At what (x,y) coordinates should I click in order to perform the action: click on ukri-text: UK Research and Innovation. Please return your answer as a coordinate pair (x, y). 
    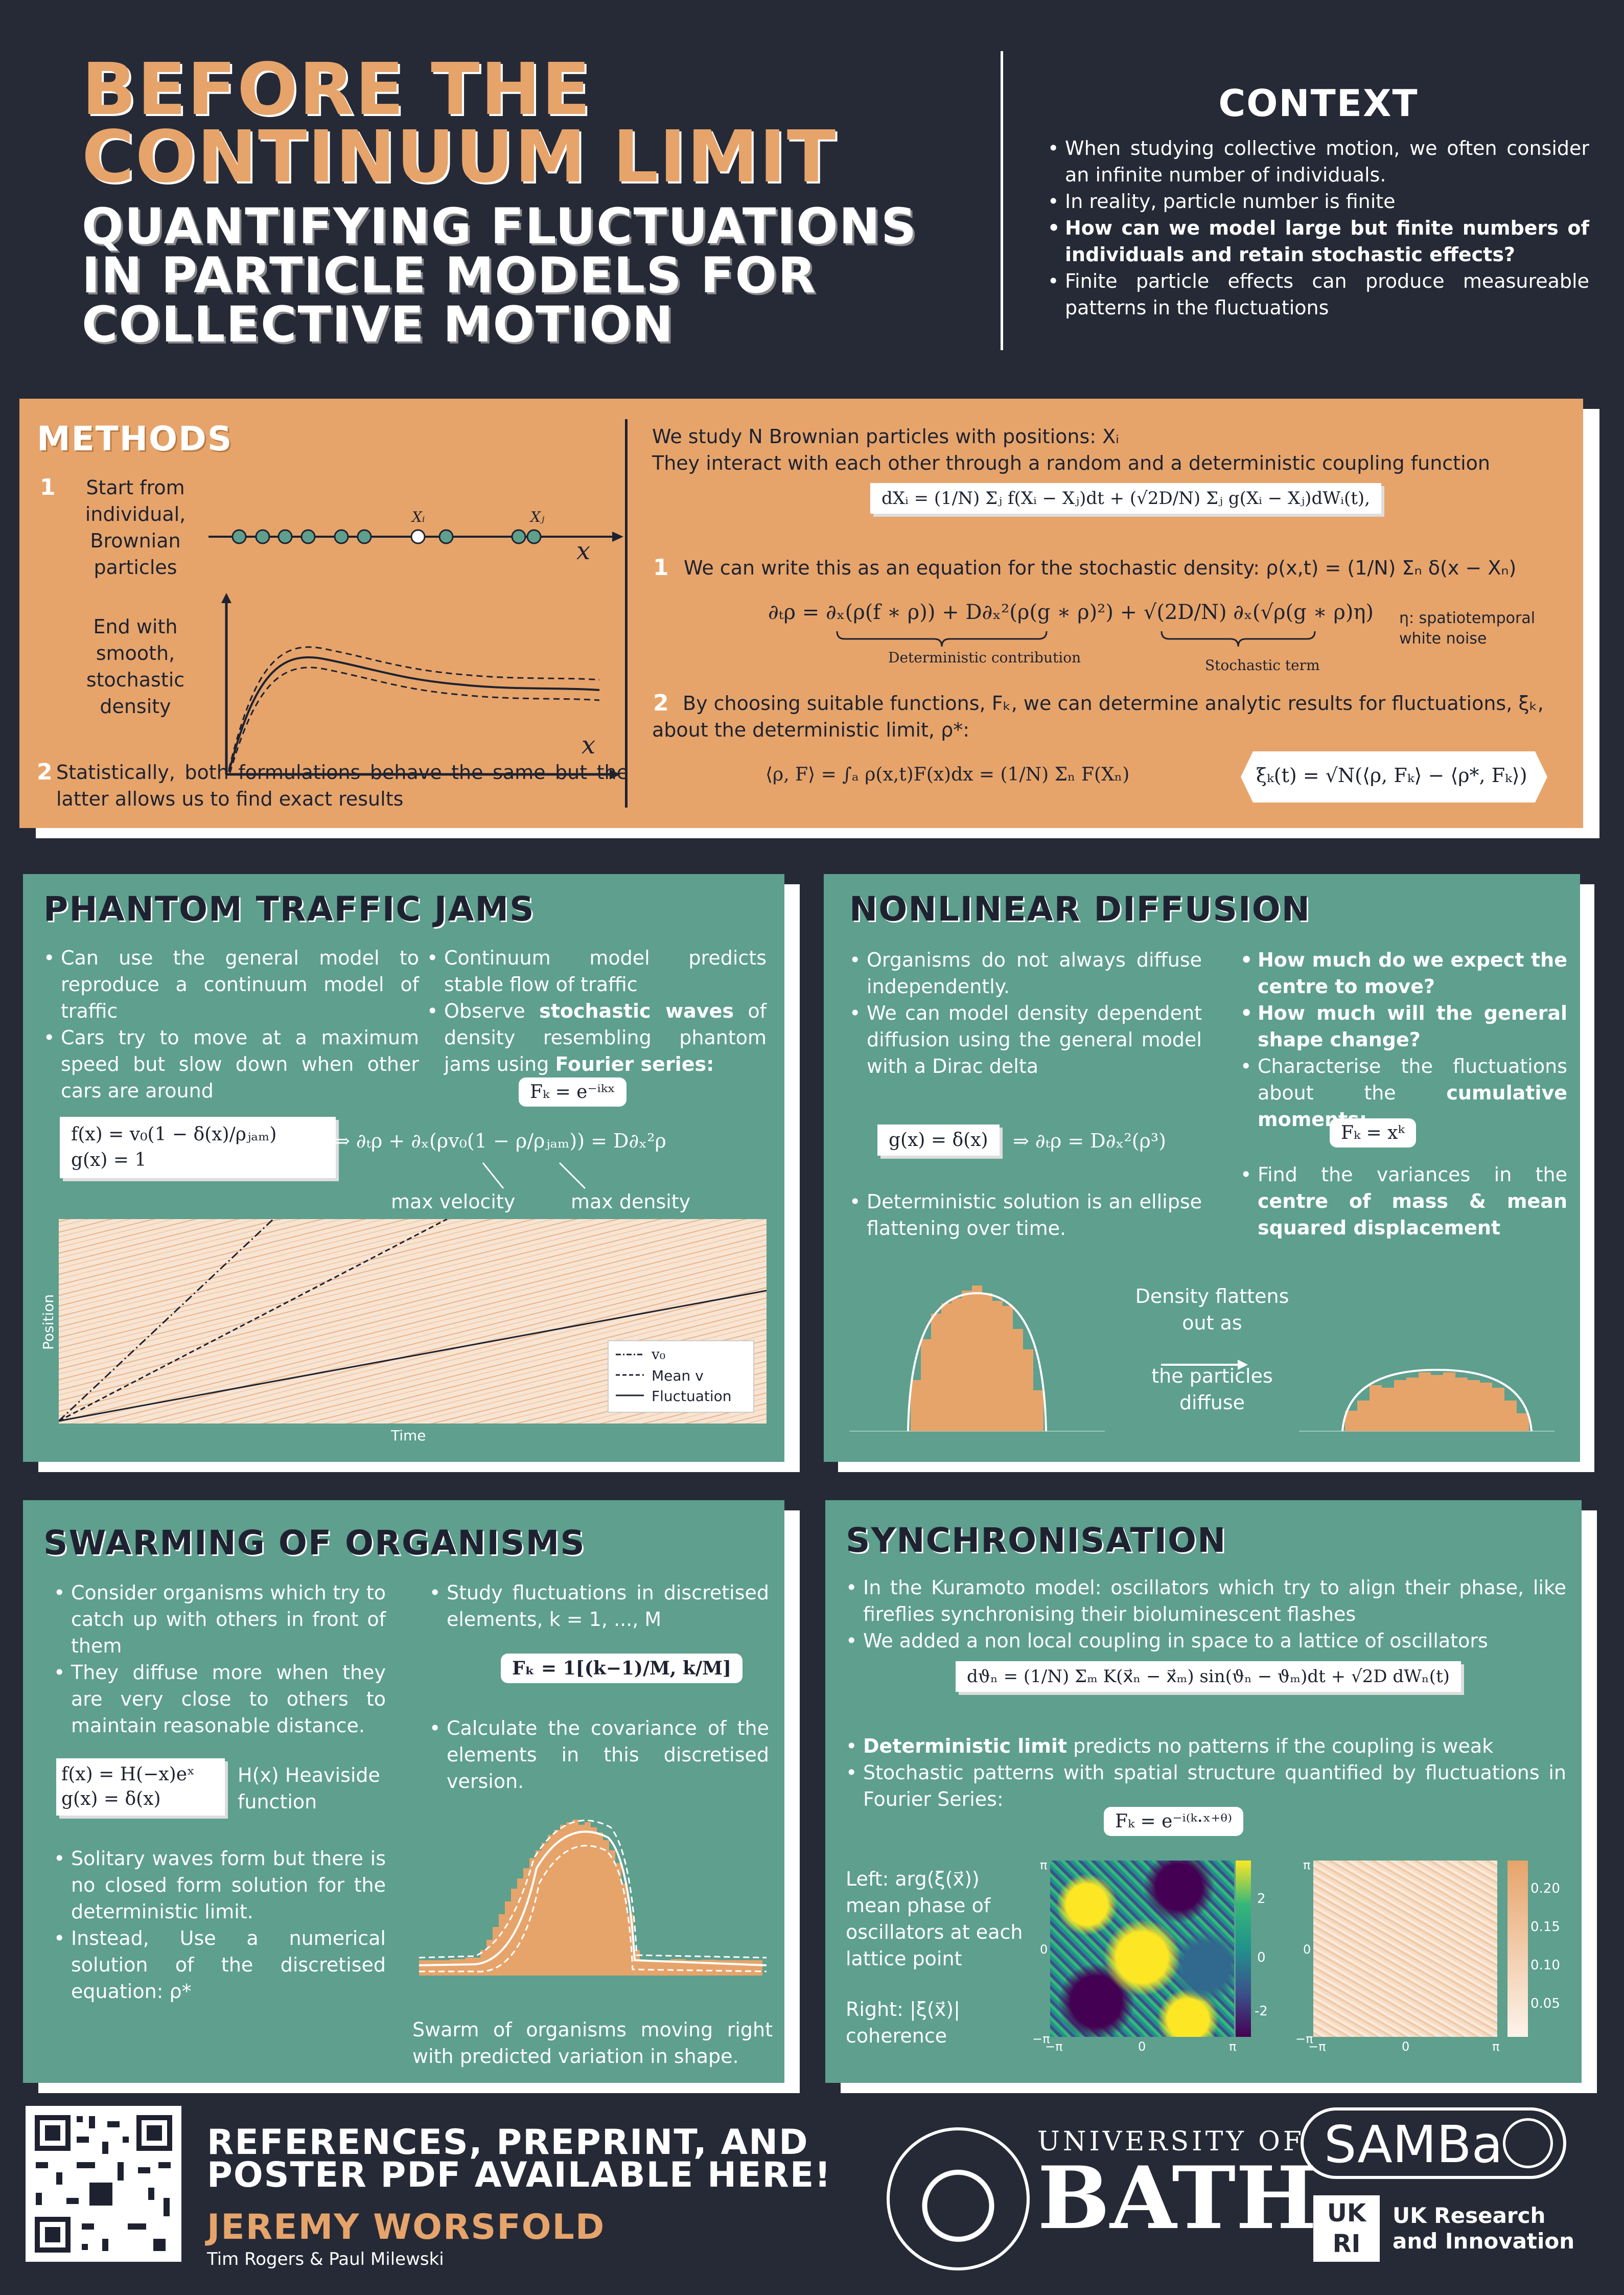
    Looking at the image, I should click on (1483, 2228).